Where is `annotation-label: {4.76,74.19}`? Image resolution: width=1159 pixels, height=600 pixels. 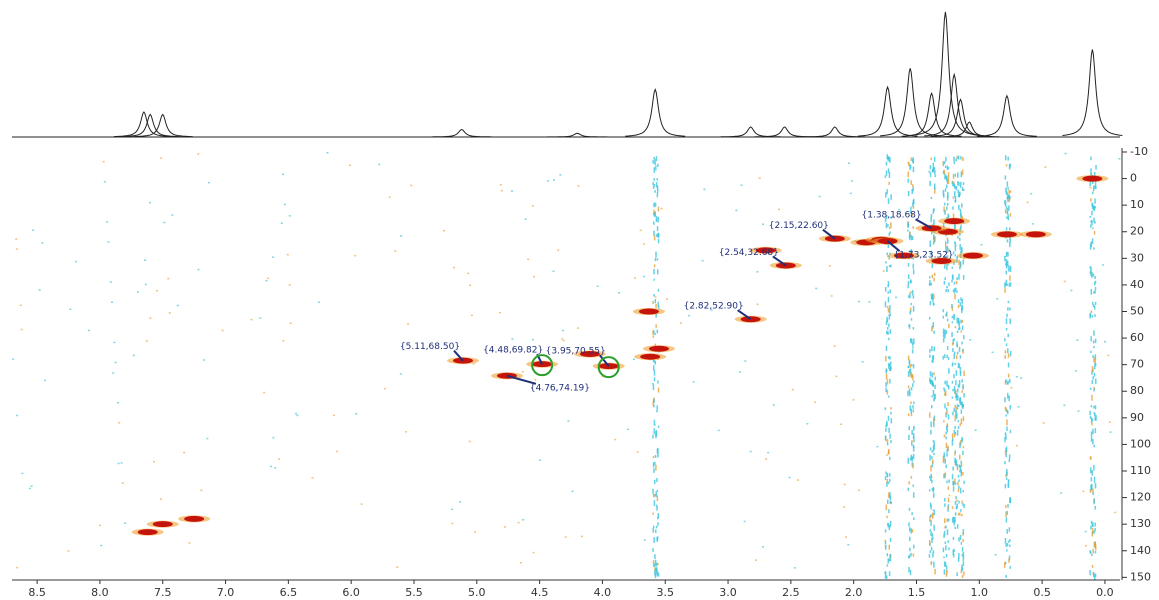
annotation-label: {4.76,74.19} is located at coordinates (560, 388).